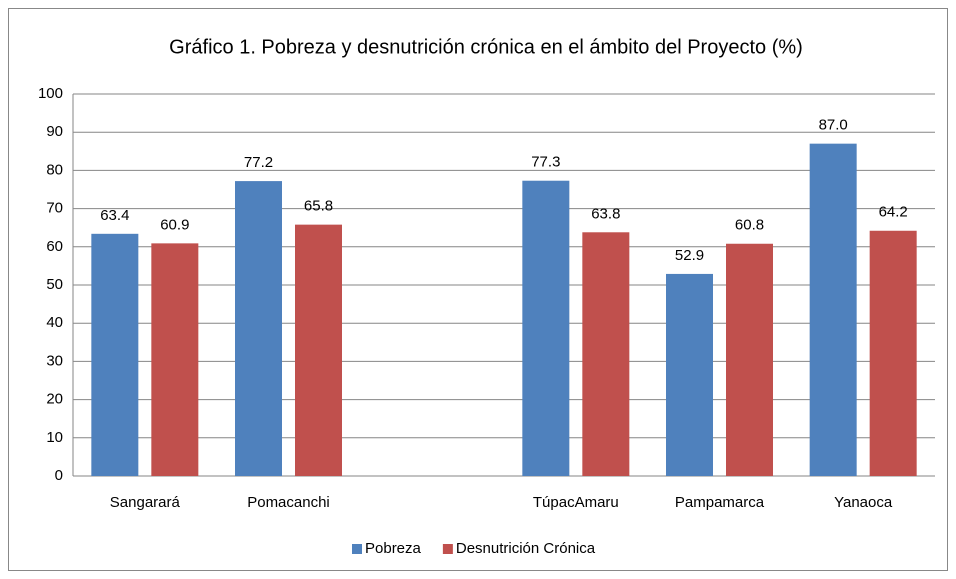  Describe the element at coordinates (720, 502) in the screenshot. I see `x-tick-label: Pampamarca` at that location.